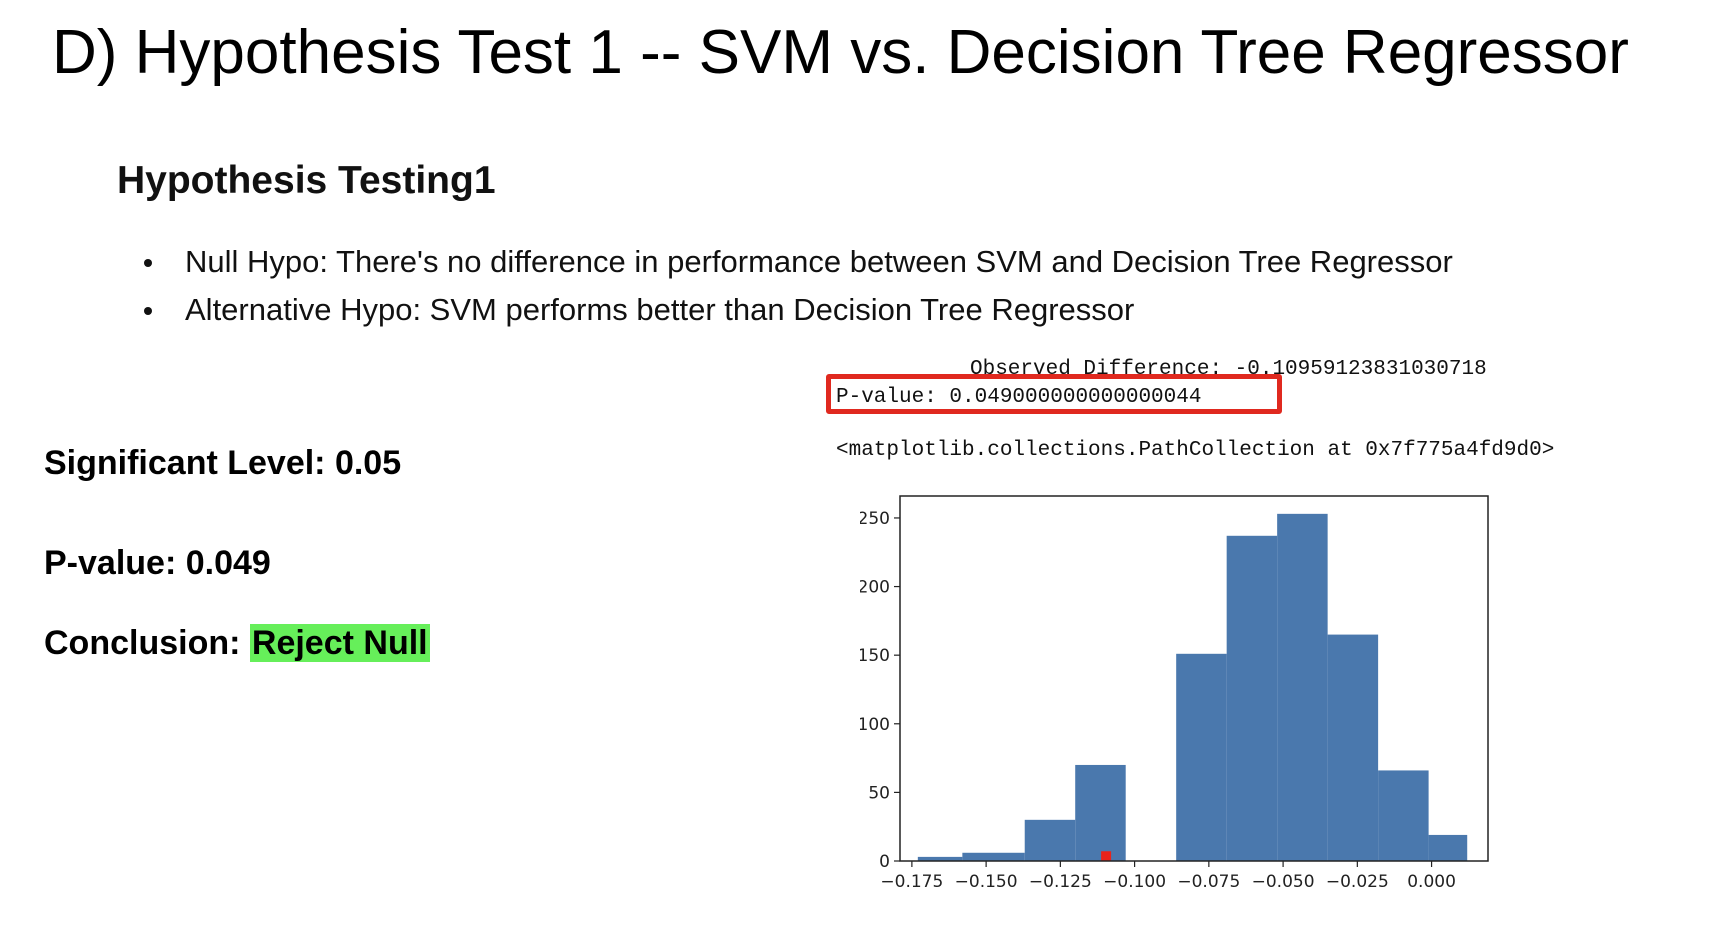 The width and height of the screenshot is (1718, 930). What do you see at coordinates (157, 563) in the screenshot?
I see `p-value-summary: P-value: 0.049` at bounding box center [157, 563].